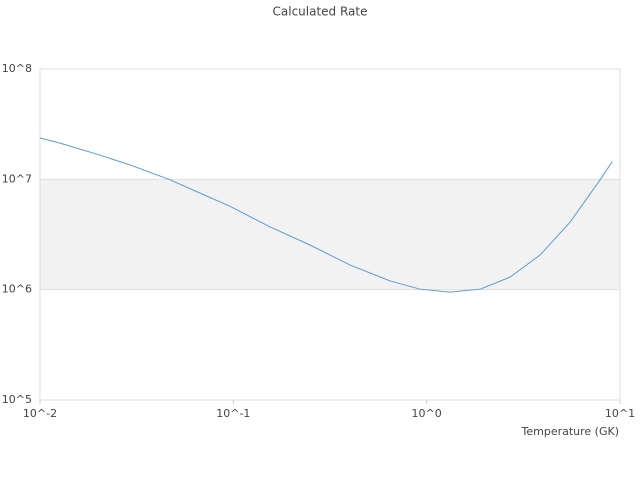  I want to click on x-tick-label: 10^-1, so click(233, 413).